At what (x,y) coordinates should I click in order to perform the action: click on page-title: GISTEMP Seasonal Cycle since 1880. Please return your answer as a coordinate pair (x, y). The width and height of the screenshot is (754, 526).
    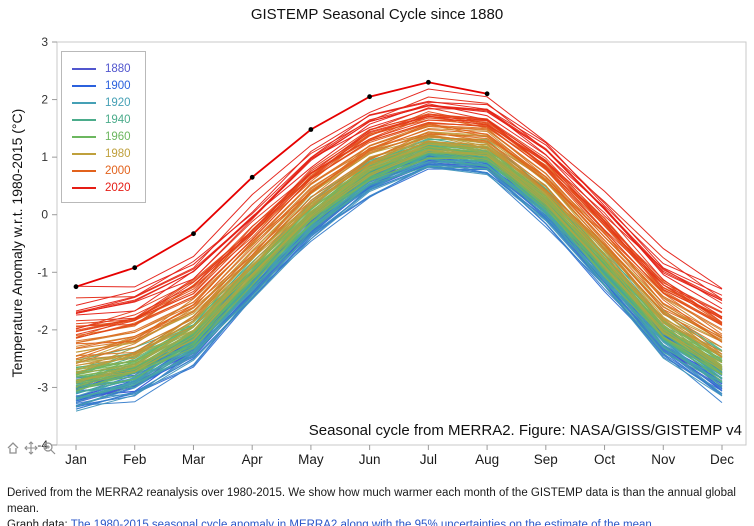
    Looking at the image, I should click on (377, 14).